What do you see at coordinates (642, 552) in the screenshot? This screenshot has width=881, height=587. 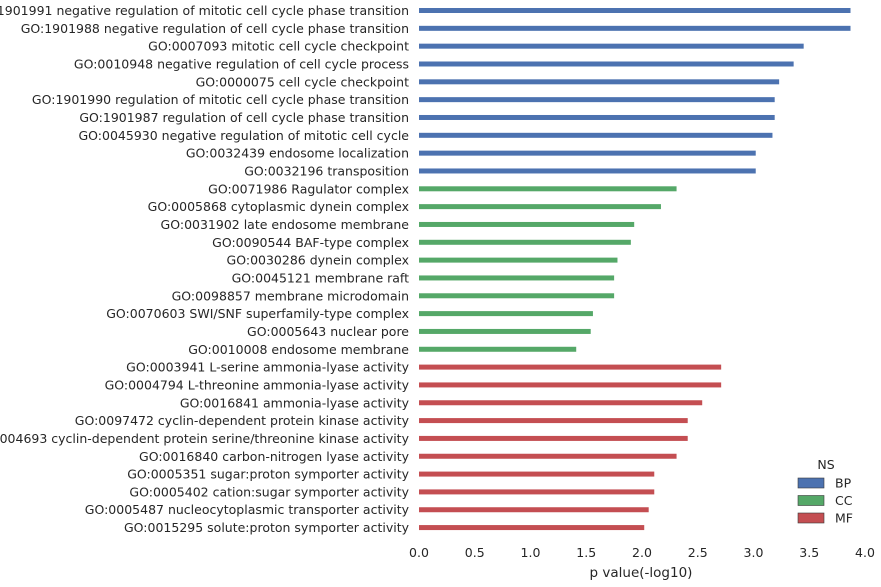 I see `x-tick-label: 2.0` at bounding box center [642, 552].